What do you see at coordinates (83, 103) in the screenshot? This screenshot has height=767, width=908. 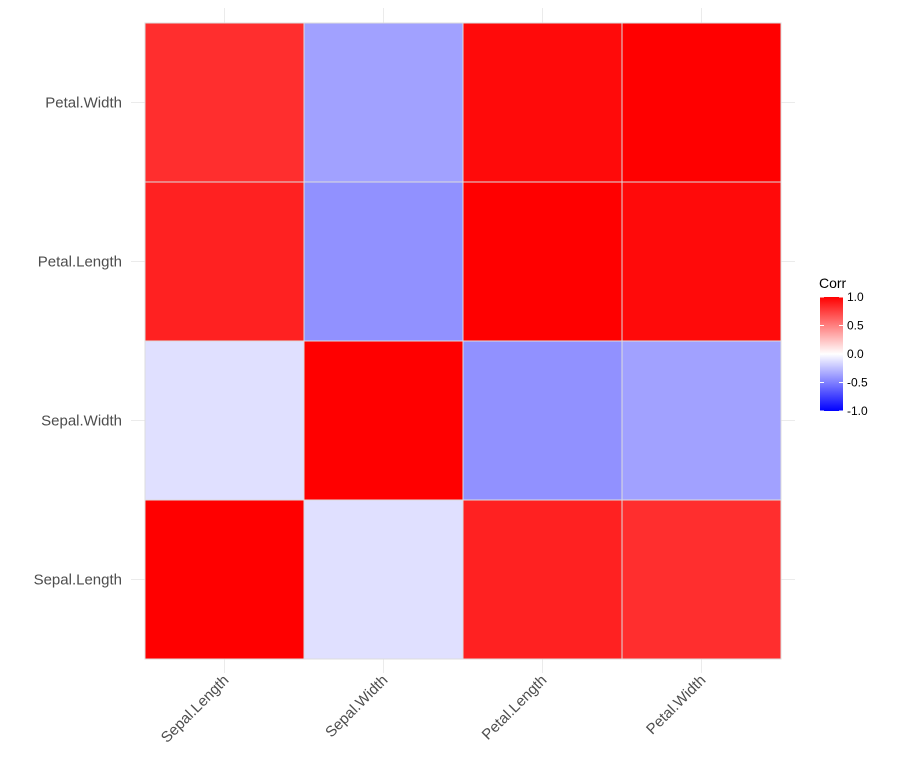 I see `y-tick-label: Petal.Width` at bounding box center [83, 103].